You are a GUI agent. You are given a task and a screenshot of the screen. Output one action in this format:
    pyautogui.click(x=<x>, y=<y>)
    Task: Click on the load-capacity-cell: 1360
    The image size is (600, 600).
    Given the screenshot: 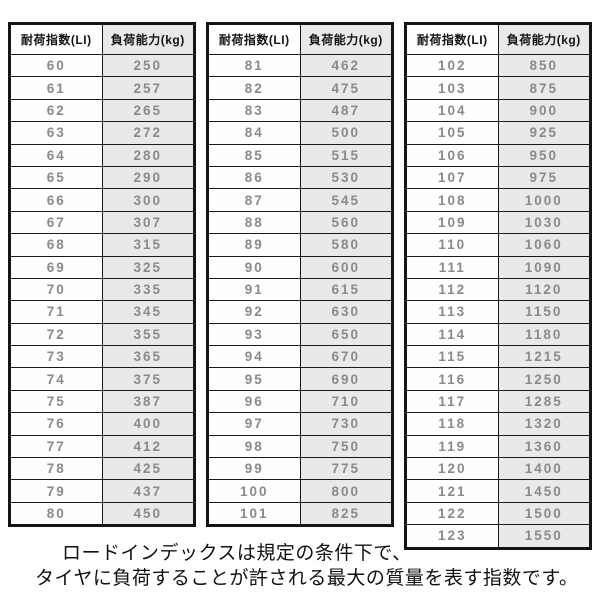 What is the action you would take?
    pyautogui.click(x=544, y=446)
    